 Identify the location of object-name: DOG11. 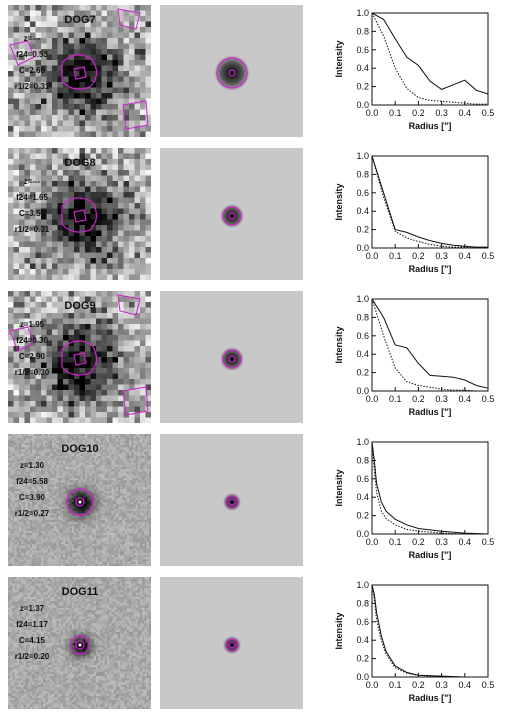
(80, 592).